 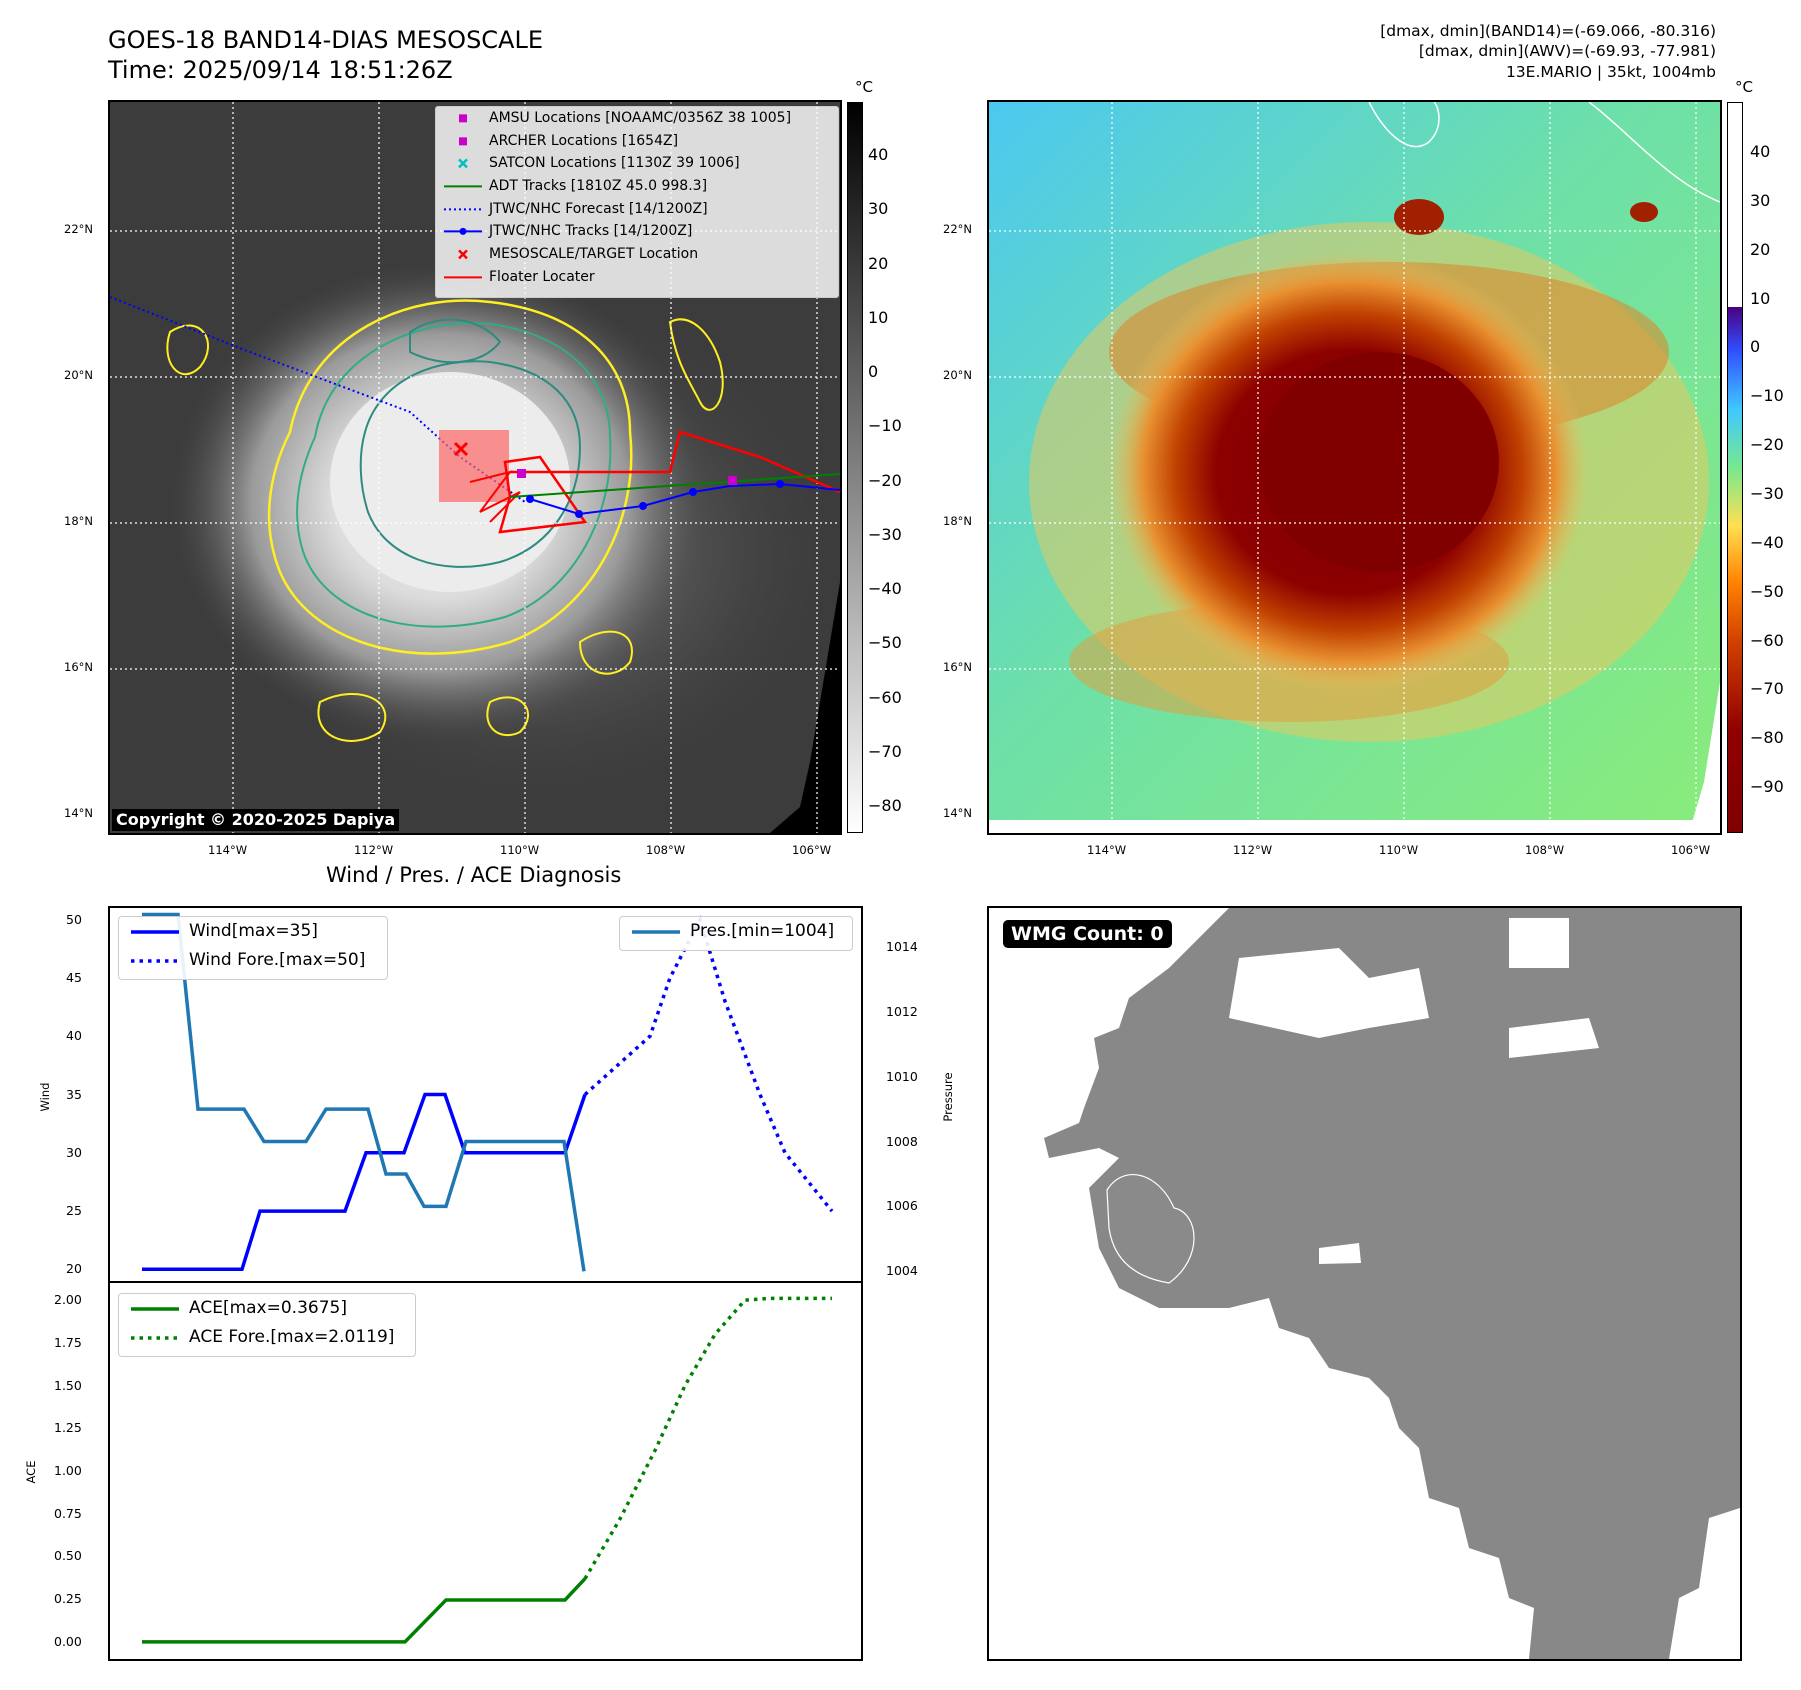 I want to click on awv-lon-tick: 106°W, so click(x=1691, y=850).